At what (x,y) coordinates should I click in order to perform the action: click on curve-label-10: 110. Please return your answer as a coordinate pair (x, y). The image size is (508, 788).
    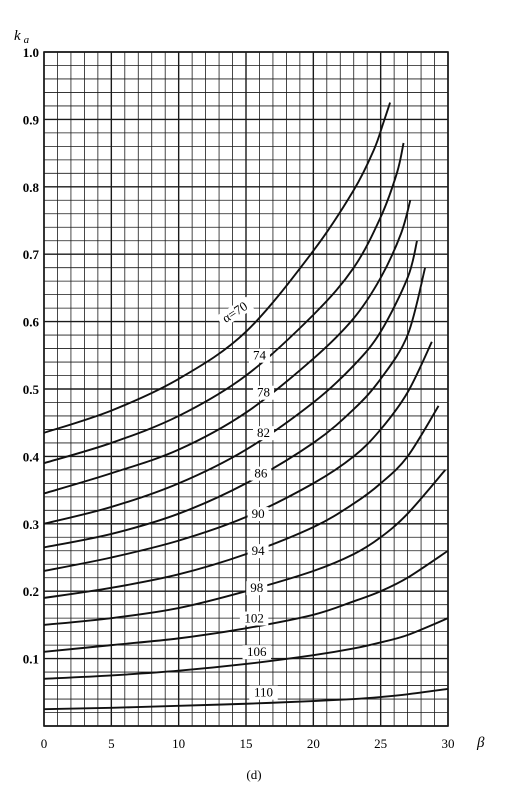
    Looking at the image, I should click on (263, 692).